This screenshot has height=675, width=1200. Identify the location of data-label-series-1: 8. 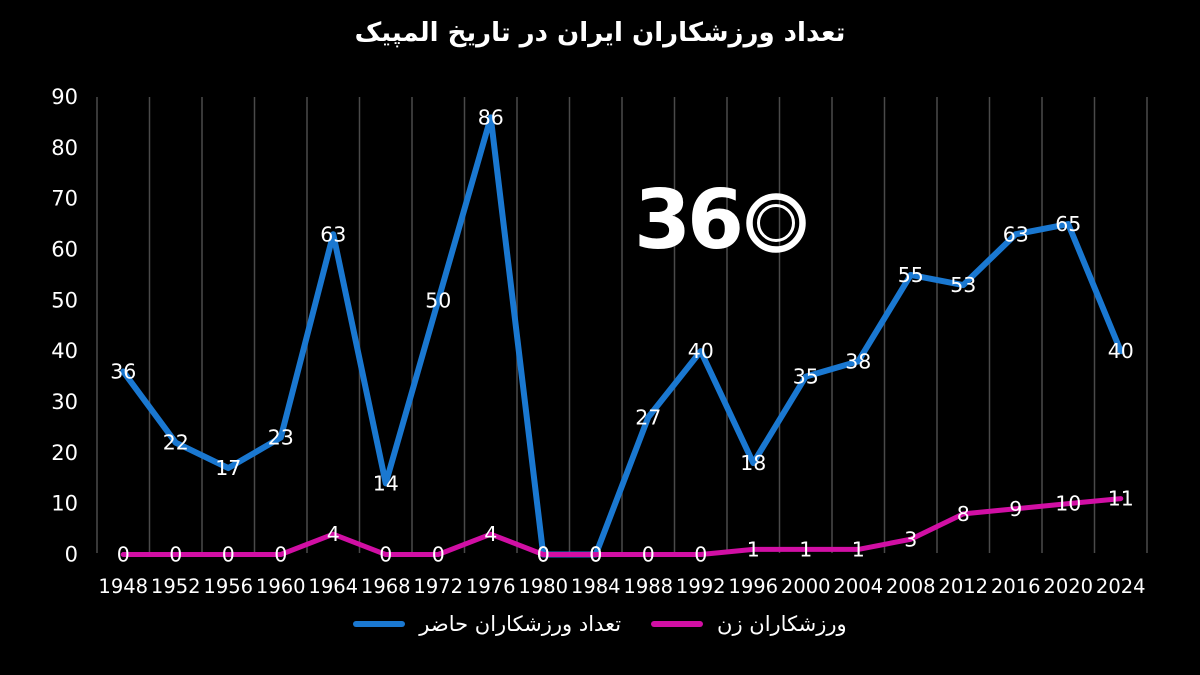
(963, 514).